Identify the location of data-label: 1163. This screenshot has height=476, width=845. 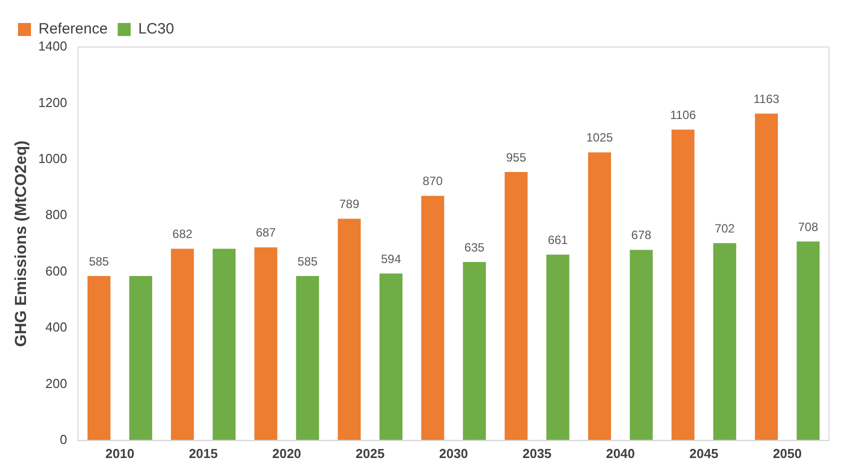
(767, 99).